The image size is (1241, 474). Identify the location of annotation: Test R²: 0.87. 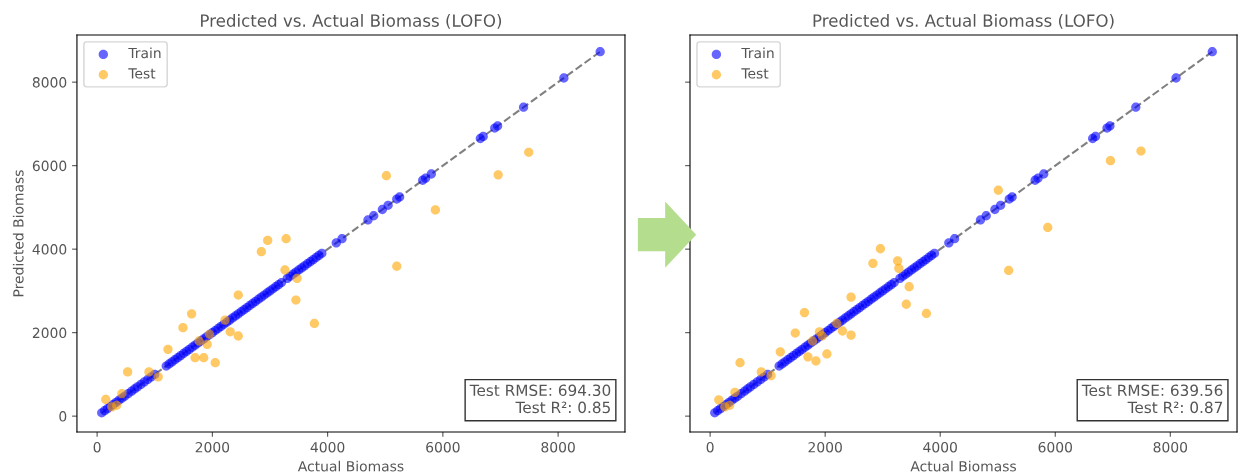
(1175, 407).